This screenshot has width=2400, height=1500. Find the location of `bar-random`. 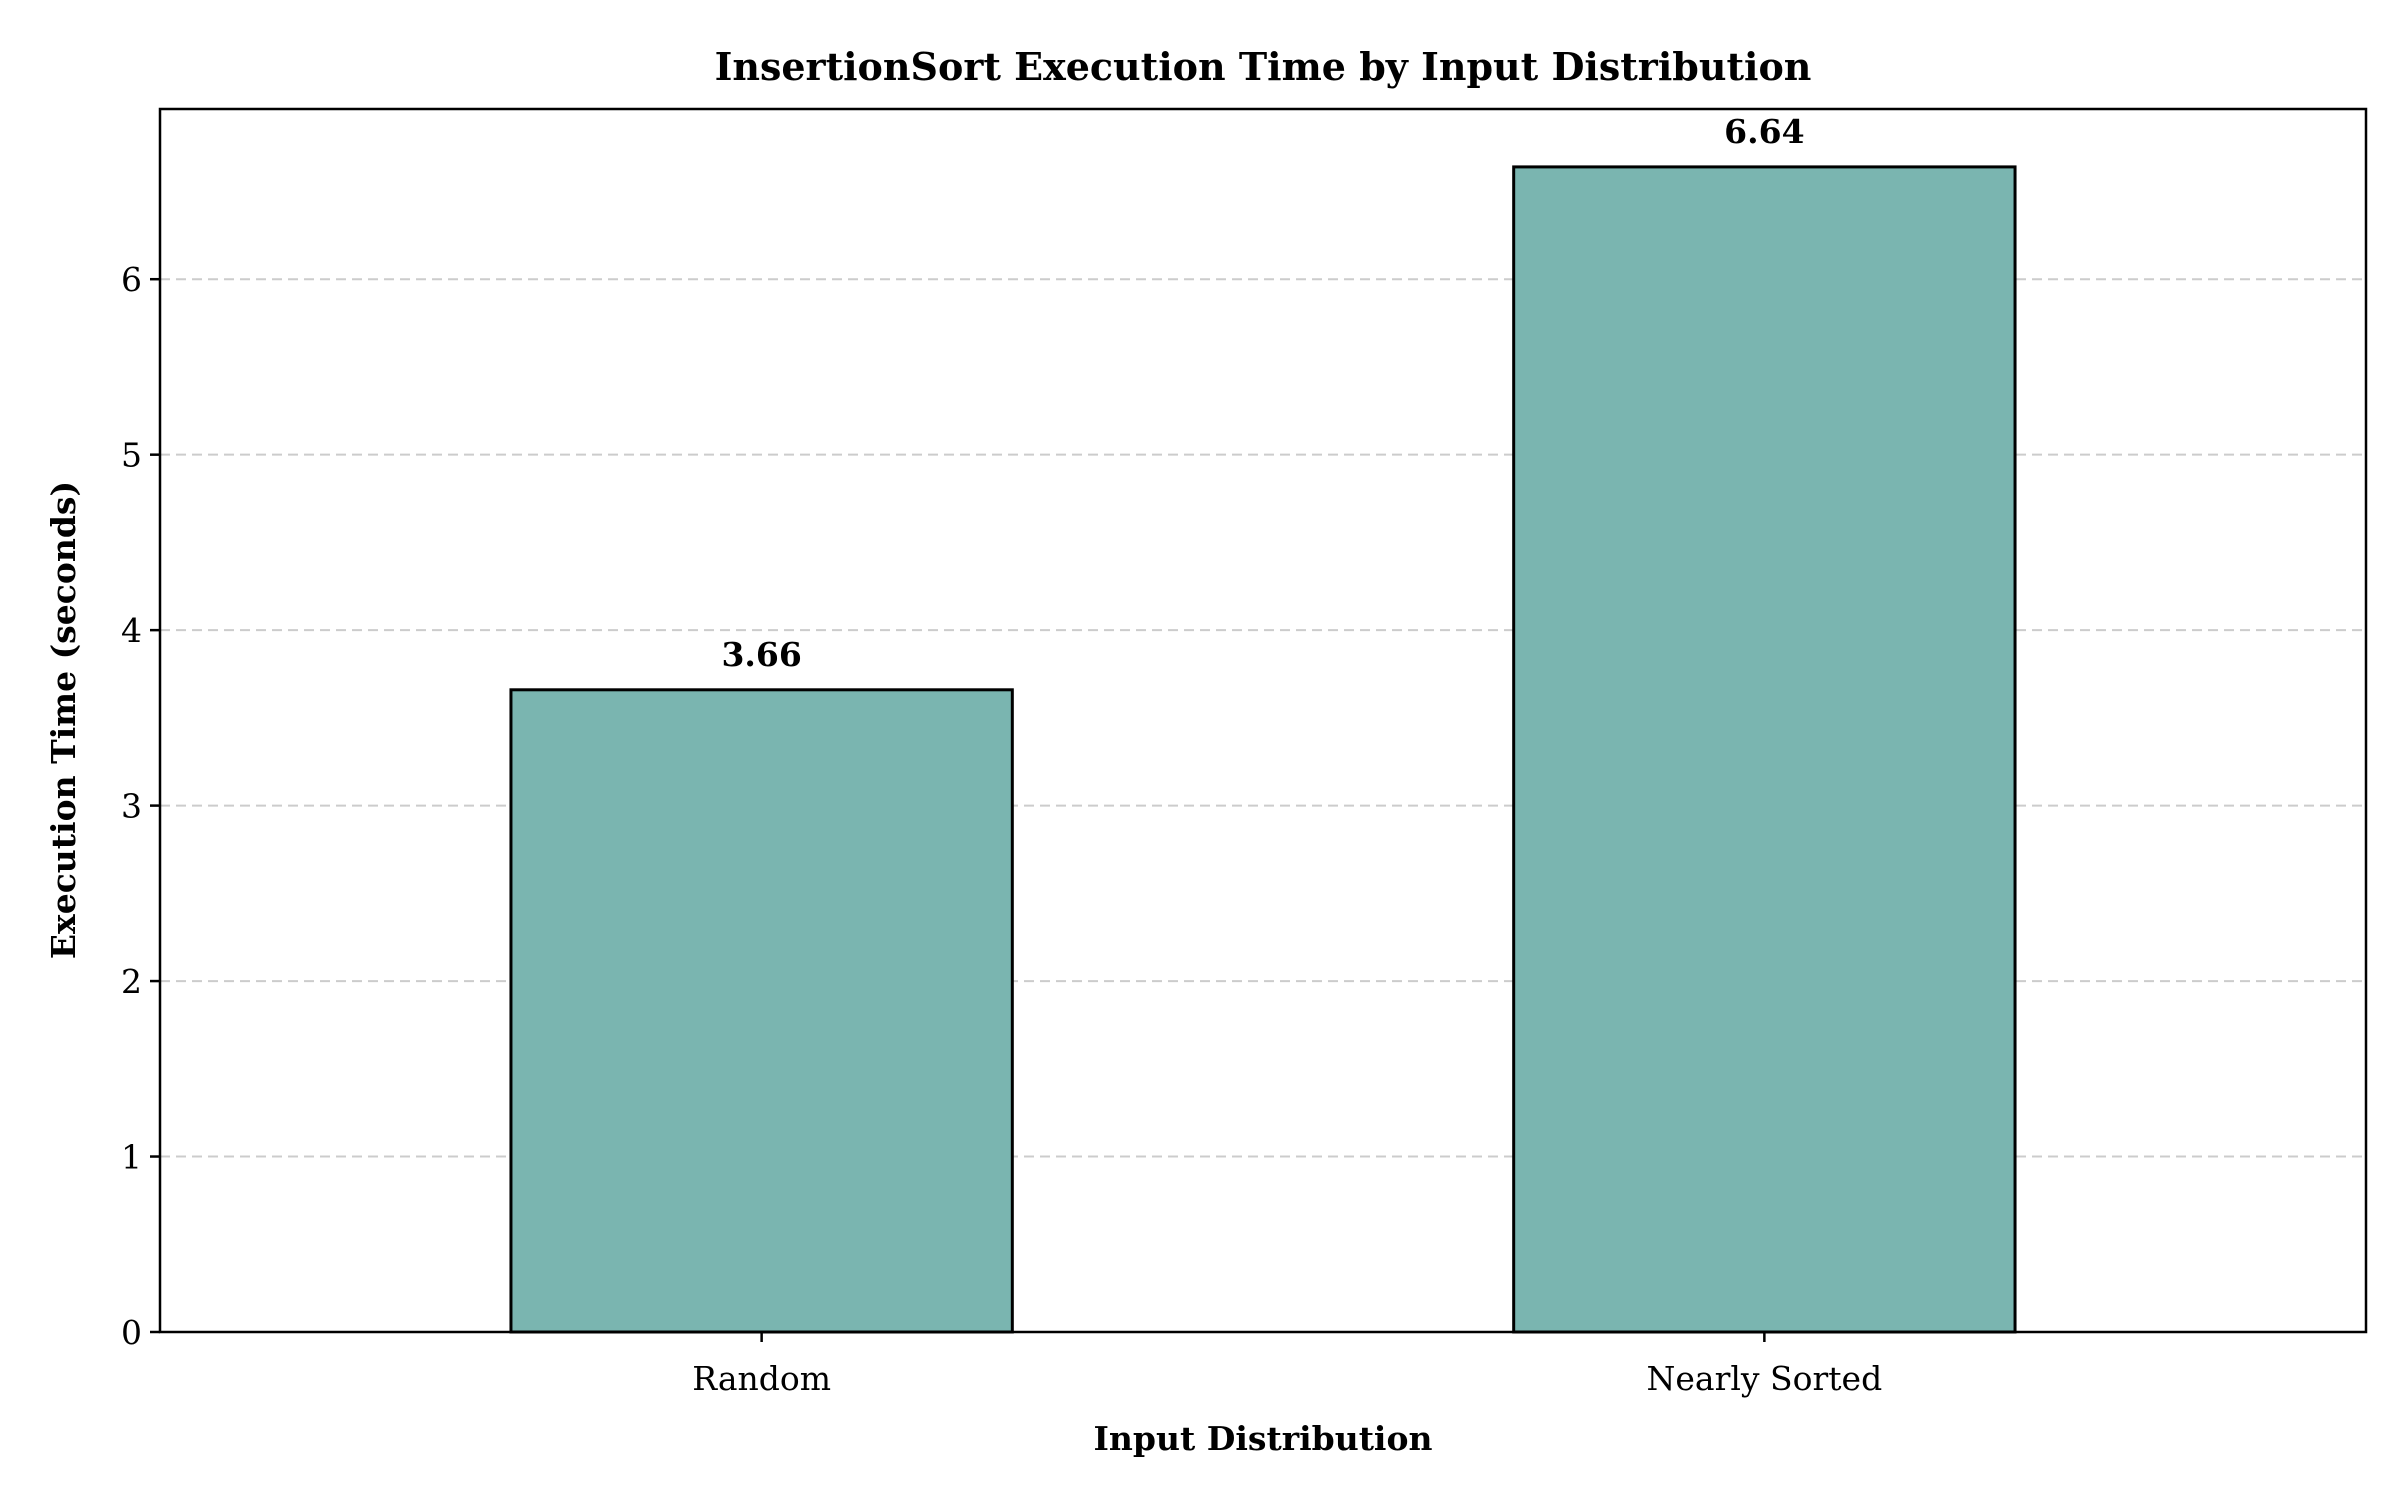

bar-random is located at coordinates (761, 1011).